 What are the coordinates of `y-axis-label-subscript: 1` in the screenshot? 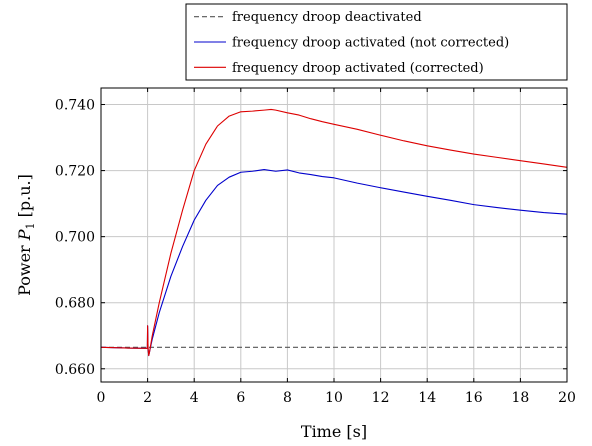 It's located at (30, 225).